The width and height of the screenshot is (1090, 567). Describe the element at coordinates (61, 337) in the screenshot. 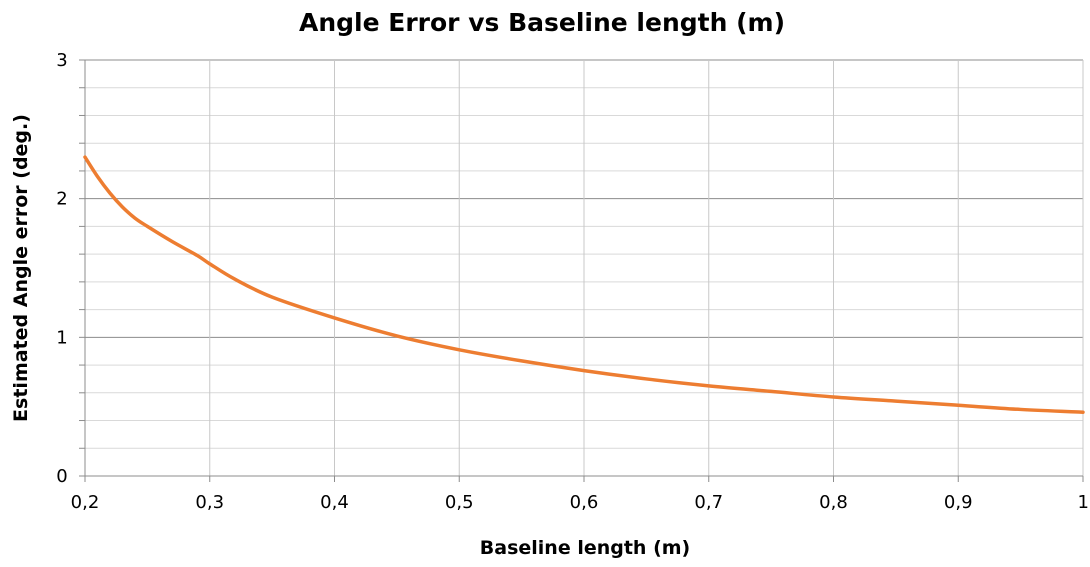

I see `y-tick-label: 1` at that location.